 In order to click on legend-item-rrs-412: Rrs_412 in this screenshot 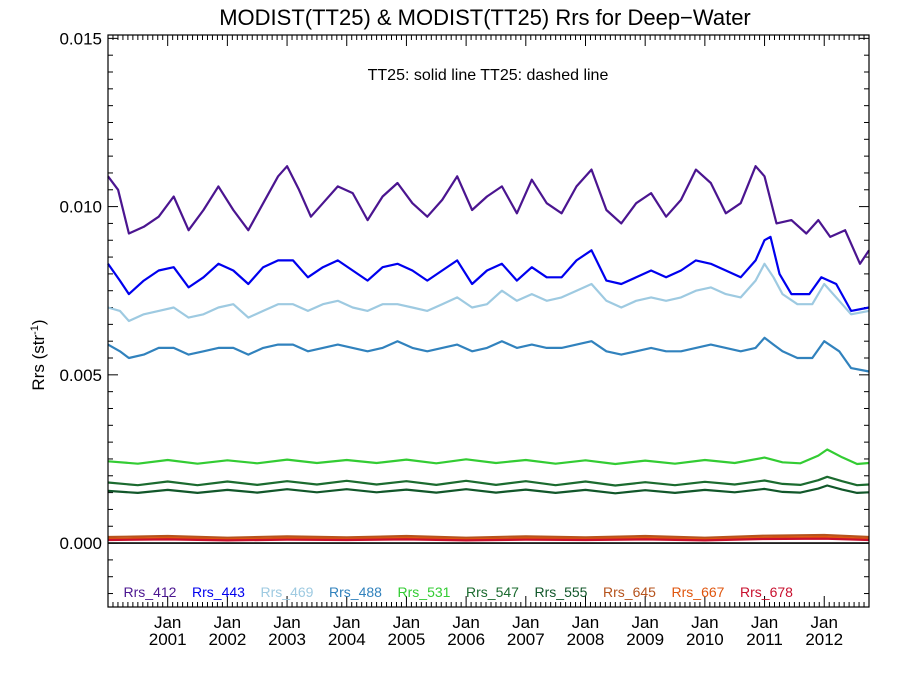, I will do `click(150, 592)`.